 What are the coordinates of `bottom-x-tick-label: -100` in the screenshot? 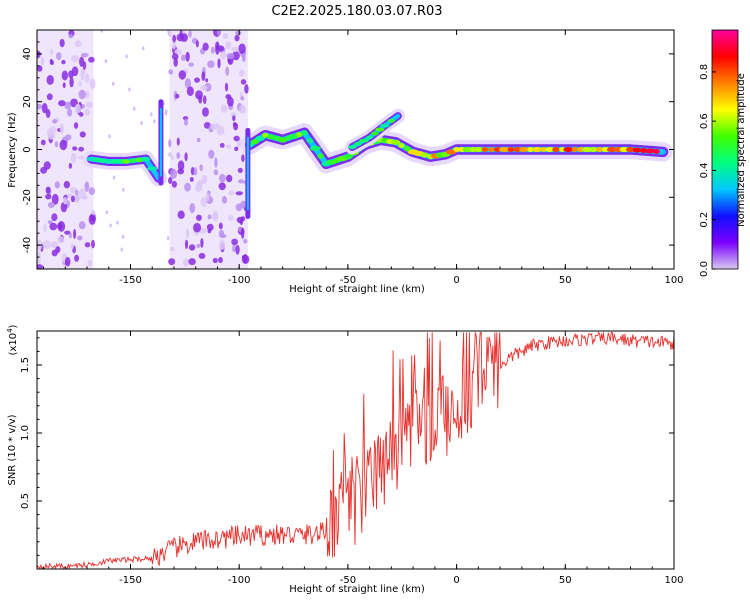 It's located at (239, 580).